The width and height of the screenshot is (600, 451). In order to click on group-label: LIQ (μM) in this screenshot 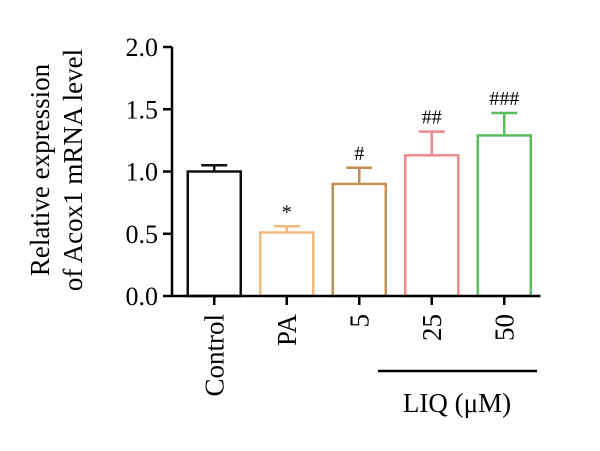, I will do `click(457, 403)`.